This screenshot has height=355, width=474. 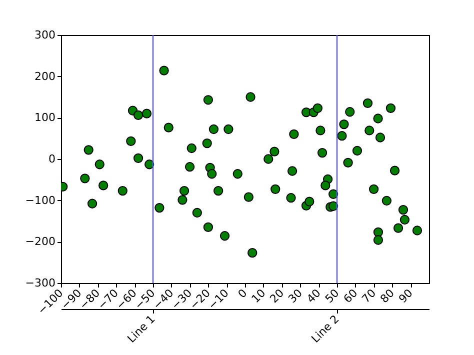 What do you see at coordinates (406, 296) in the screenshot?
I see `x-tick-label: 90` at bounding box center [406, 296].